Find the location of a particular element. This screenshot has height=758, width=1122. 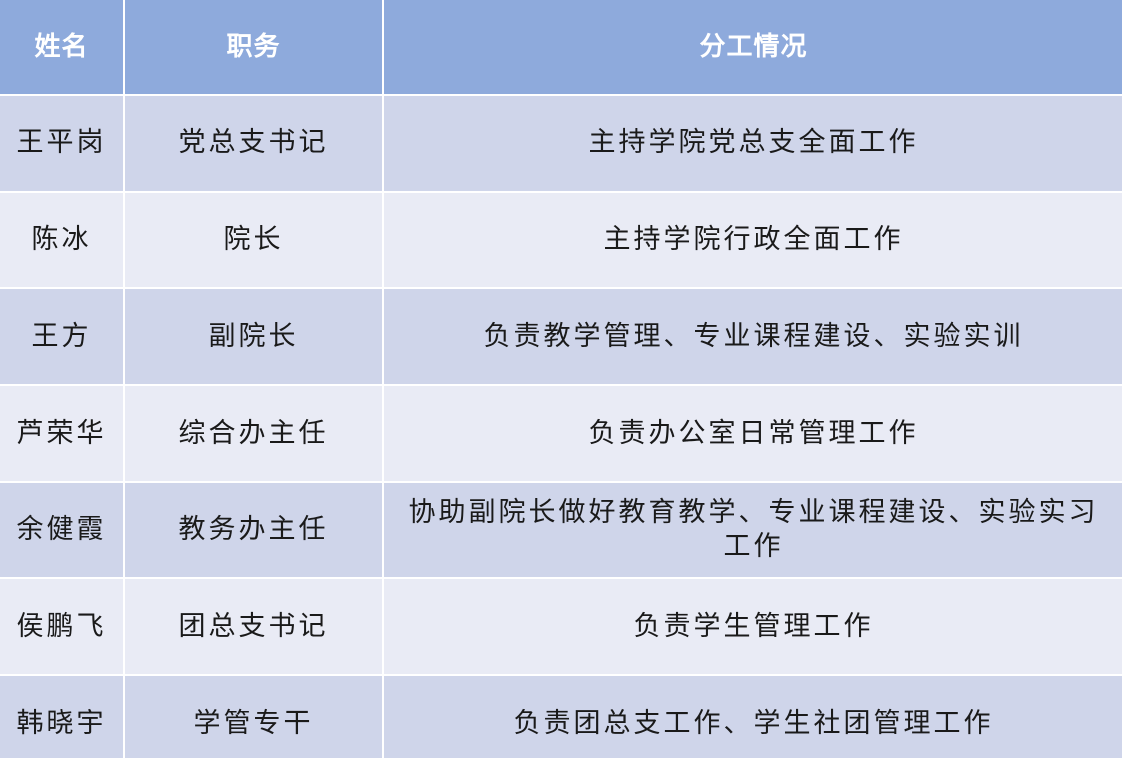

table-cell: 负责办公室日常管理工作 is located at coordinates (753, 433).